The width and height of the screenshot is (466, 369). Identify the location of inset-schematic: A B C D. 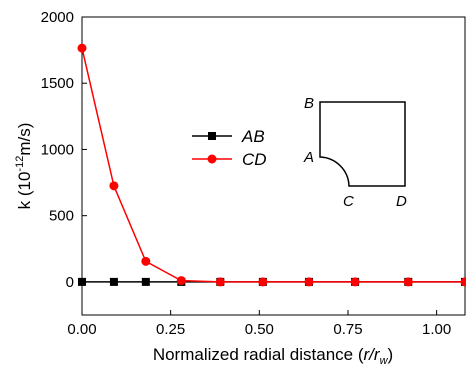
(355, 152).